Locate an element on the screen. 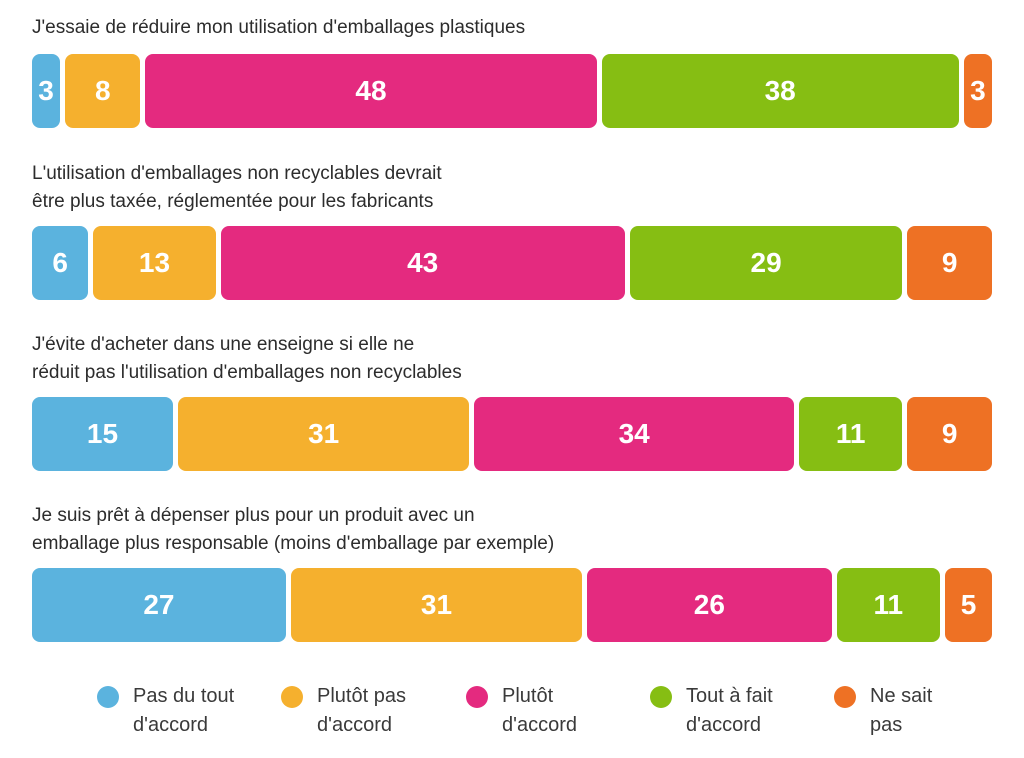 The width and height of the screenshot is (1024, 758). bar-segment: 27 is located at coordinates (159, 605).